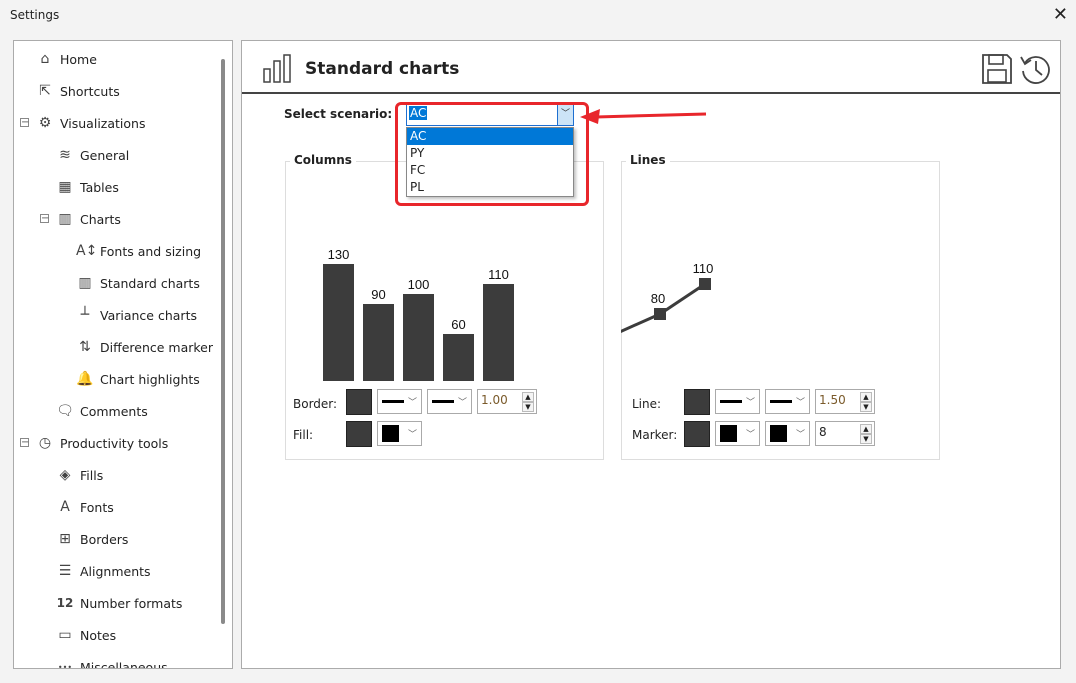 The height and width of the screenshot is (683, 1076). I want to click on sidebar-item-number-formats: 12 Number formats, so click(119, 603).